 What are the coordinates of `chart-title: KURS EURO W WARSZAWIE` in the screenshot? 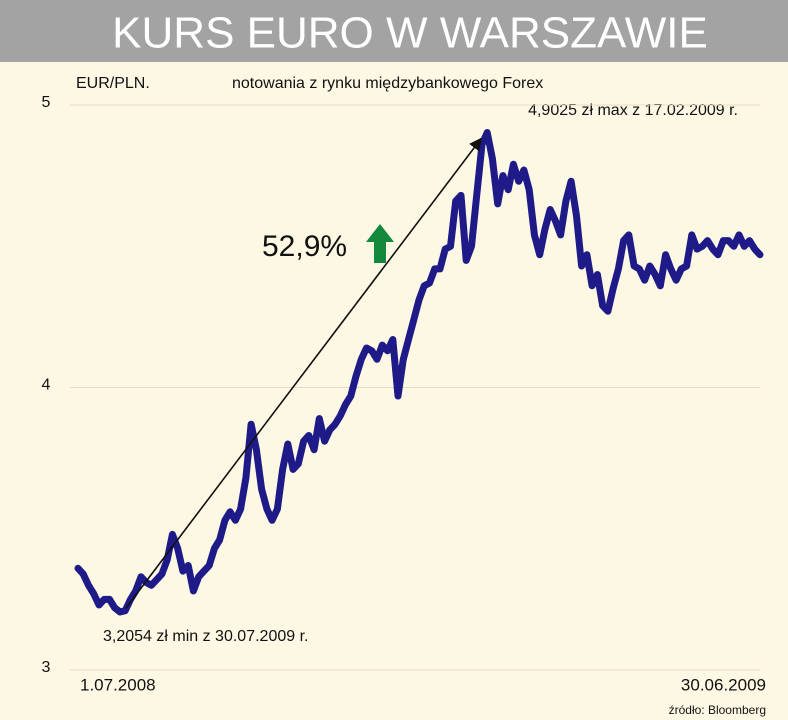 It's located at (410, 33).